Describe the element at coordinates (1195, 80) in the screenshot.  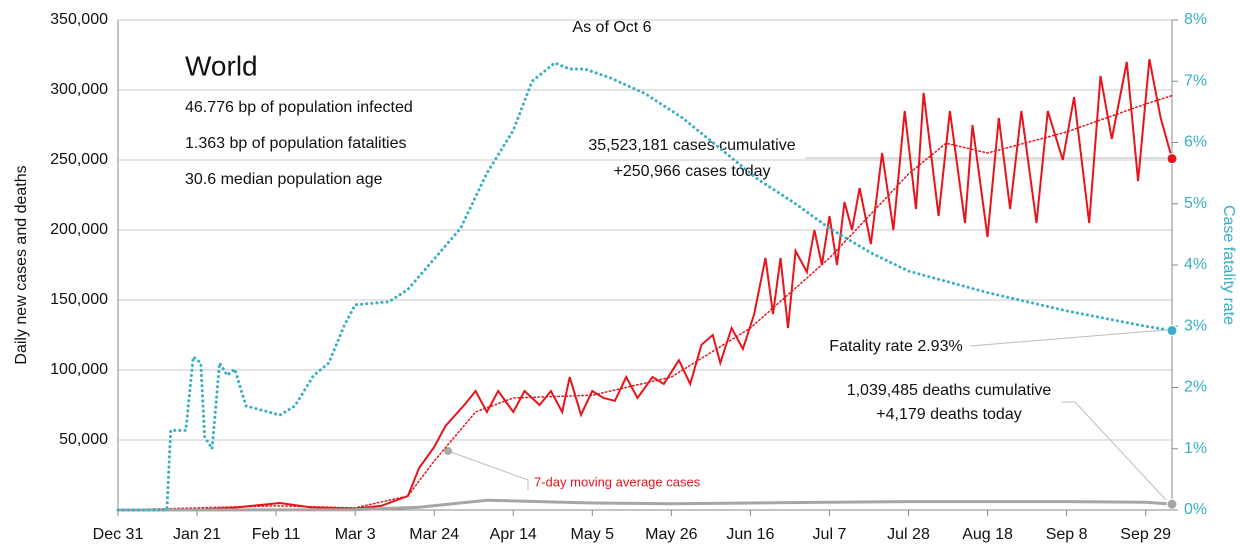
I see `y2-tick-label: 7%` at that location.